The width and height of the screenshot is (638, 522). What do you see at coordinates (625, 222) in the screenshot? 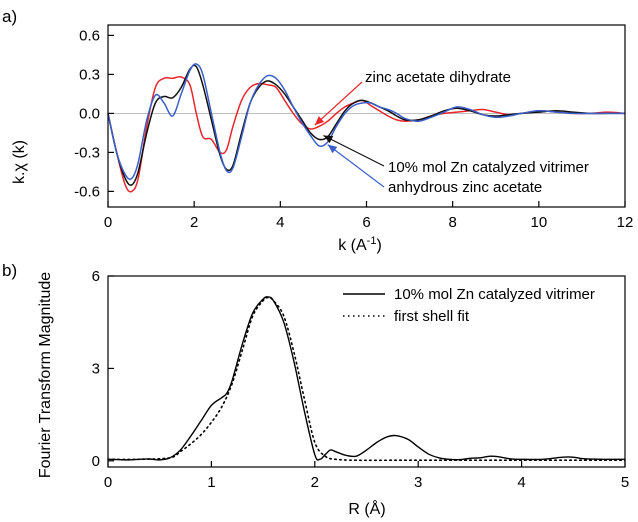
I see `a-x-tick-label: 12` at bounding box center [625, 222].